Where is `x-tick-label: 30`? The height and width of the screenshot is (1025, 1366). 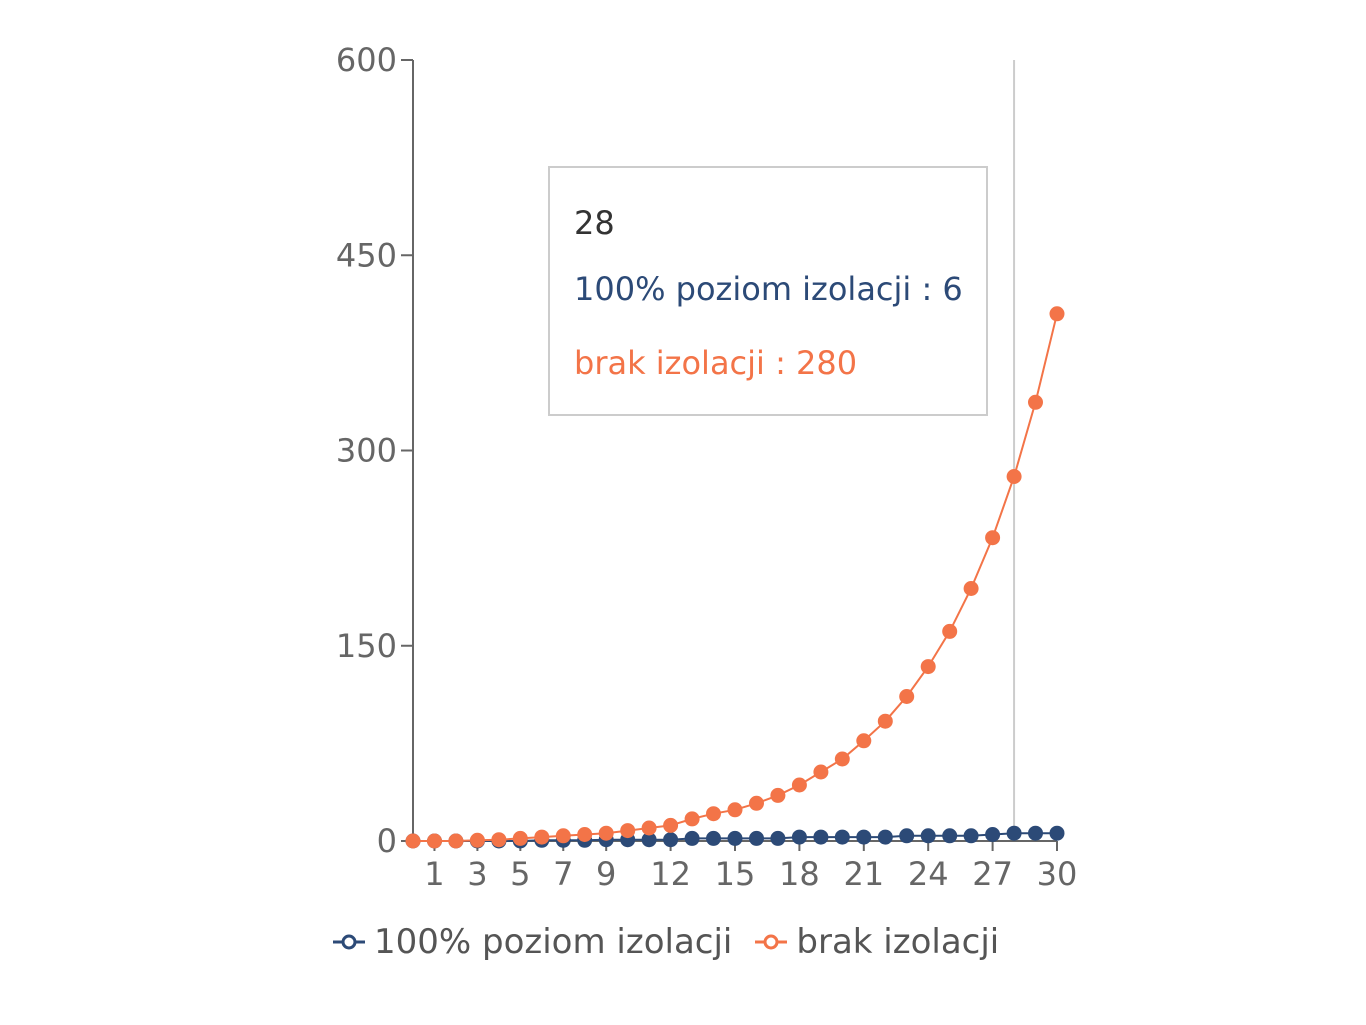 x-tick-label: 30 is located at coordinates (1057, 874).